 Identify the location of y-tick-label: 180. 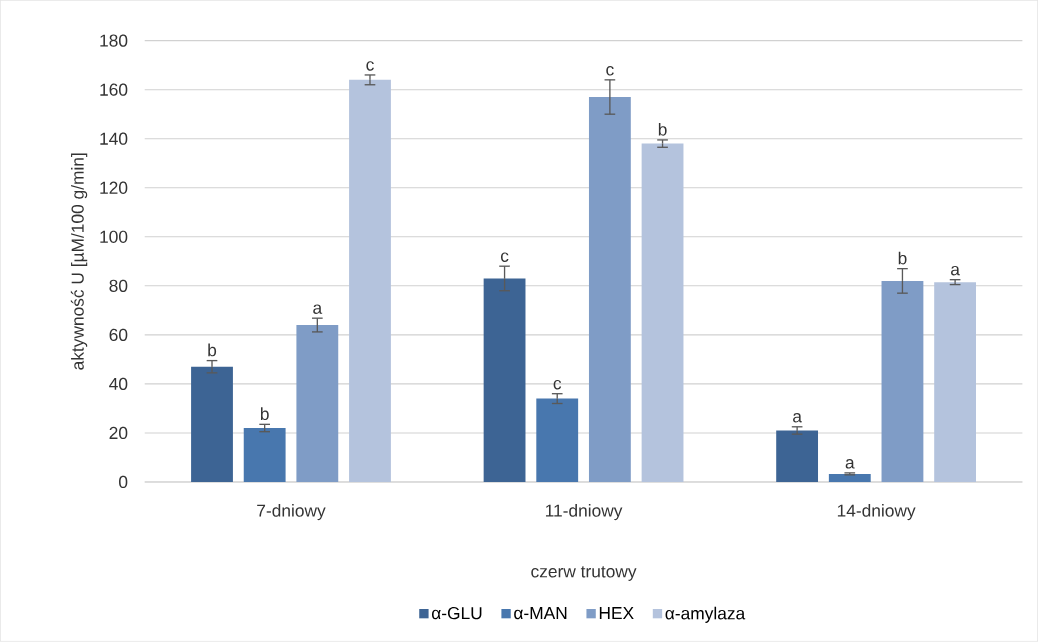
(114, 40).